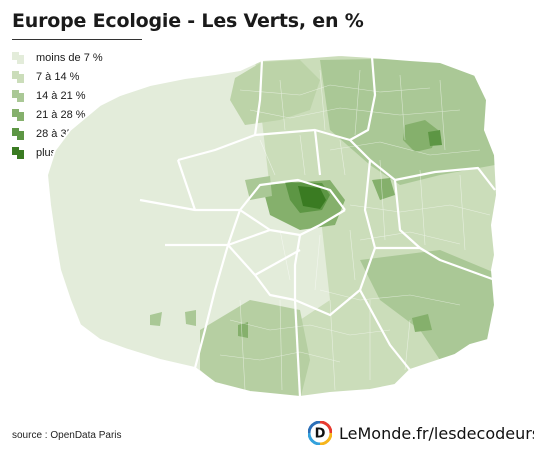  I want to click on legend-label: 7 à 14 %, so click(58, 76).